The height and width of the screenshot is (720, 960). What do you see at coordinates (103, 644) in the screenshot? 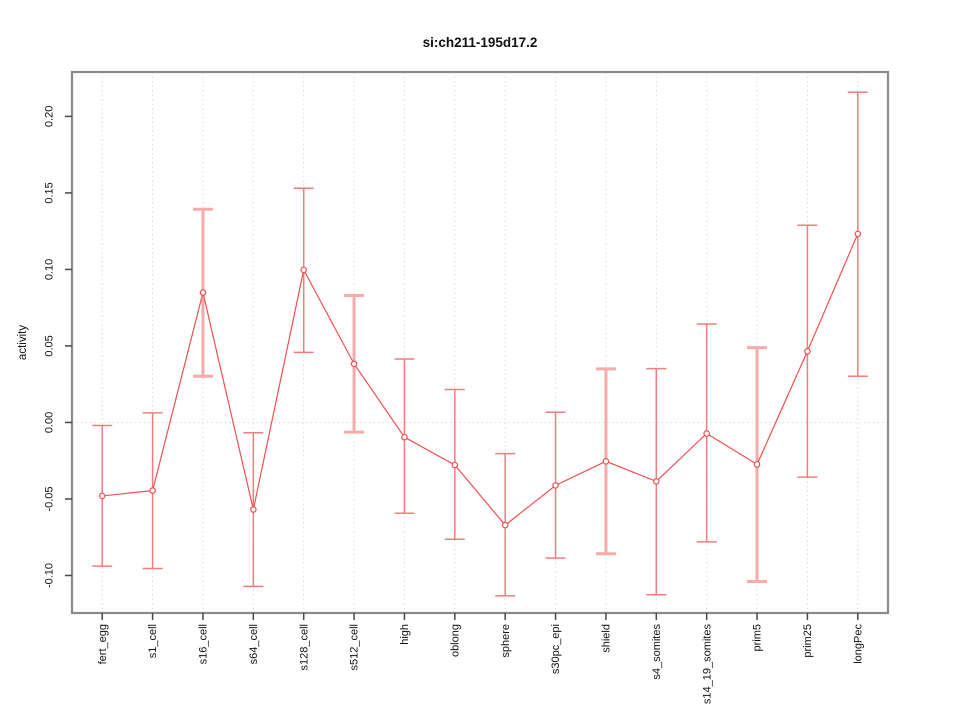
I see `x-tick-label: fert_egg` at bounding box center [103, 644].